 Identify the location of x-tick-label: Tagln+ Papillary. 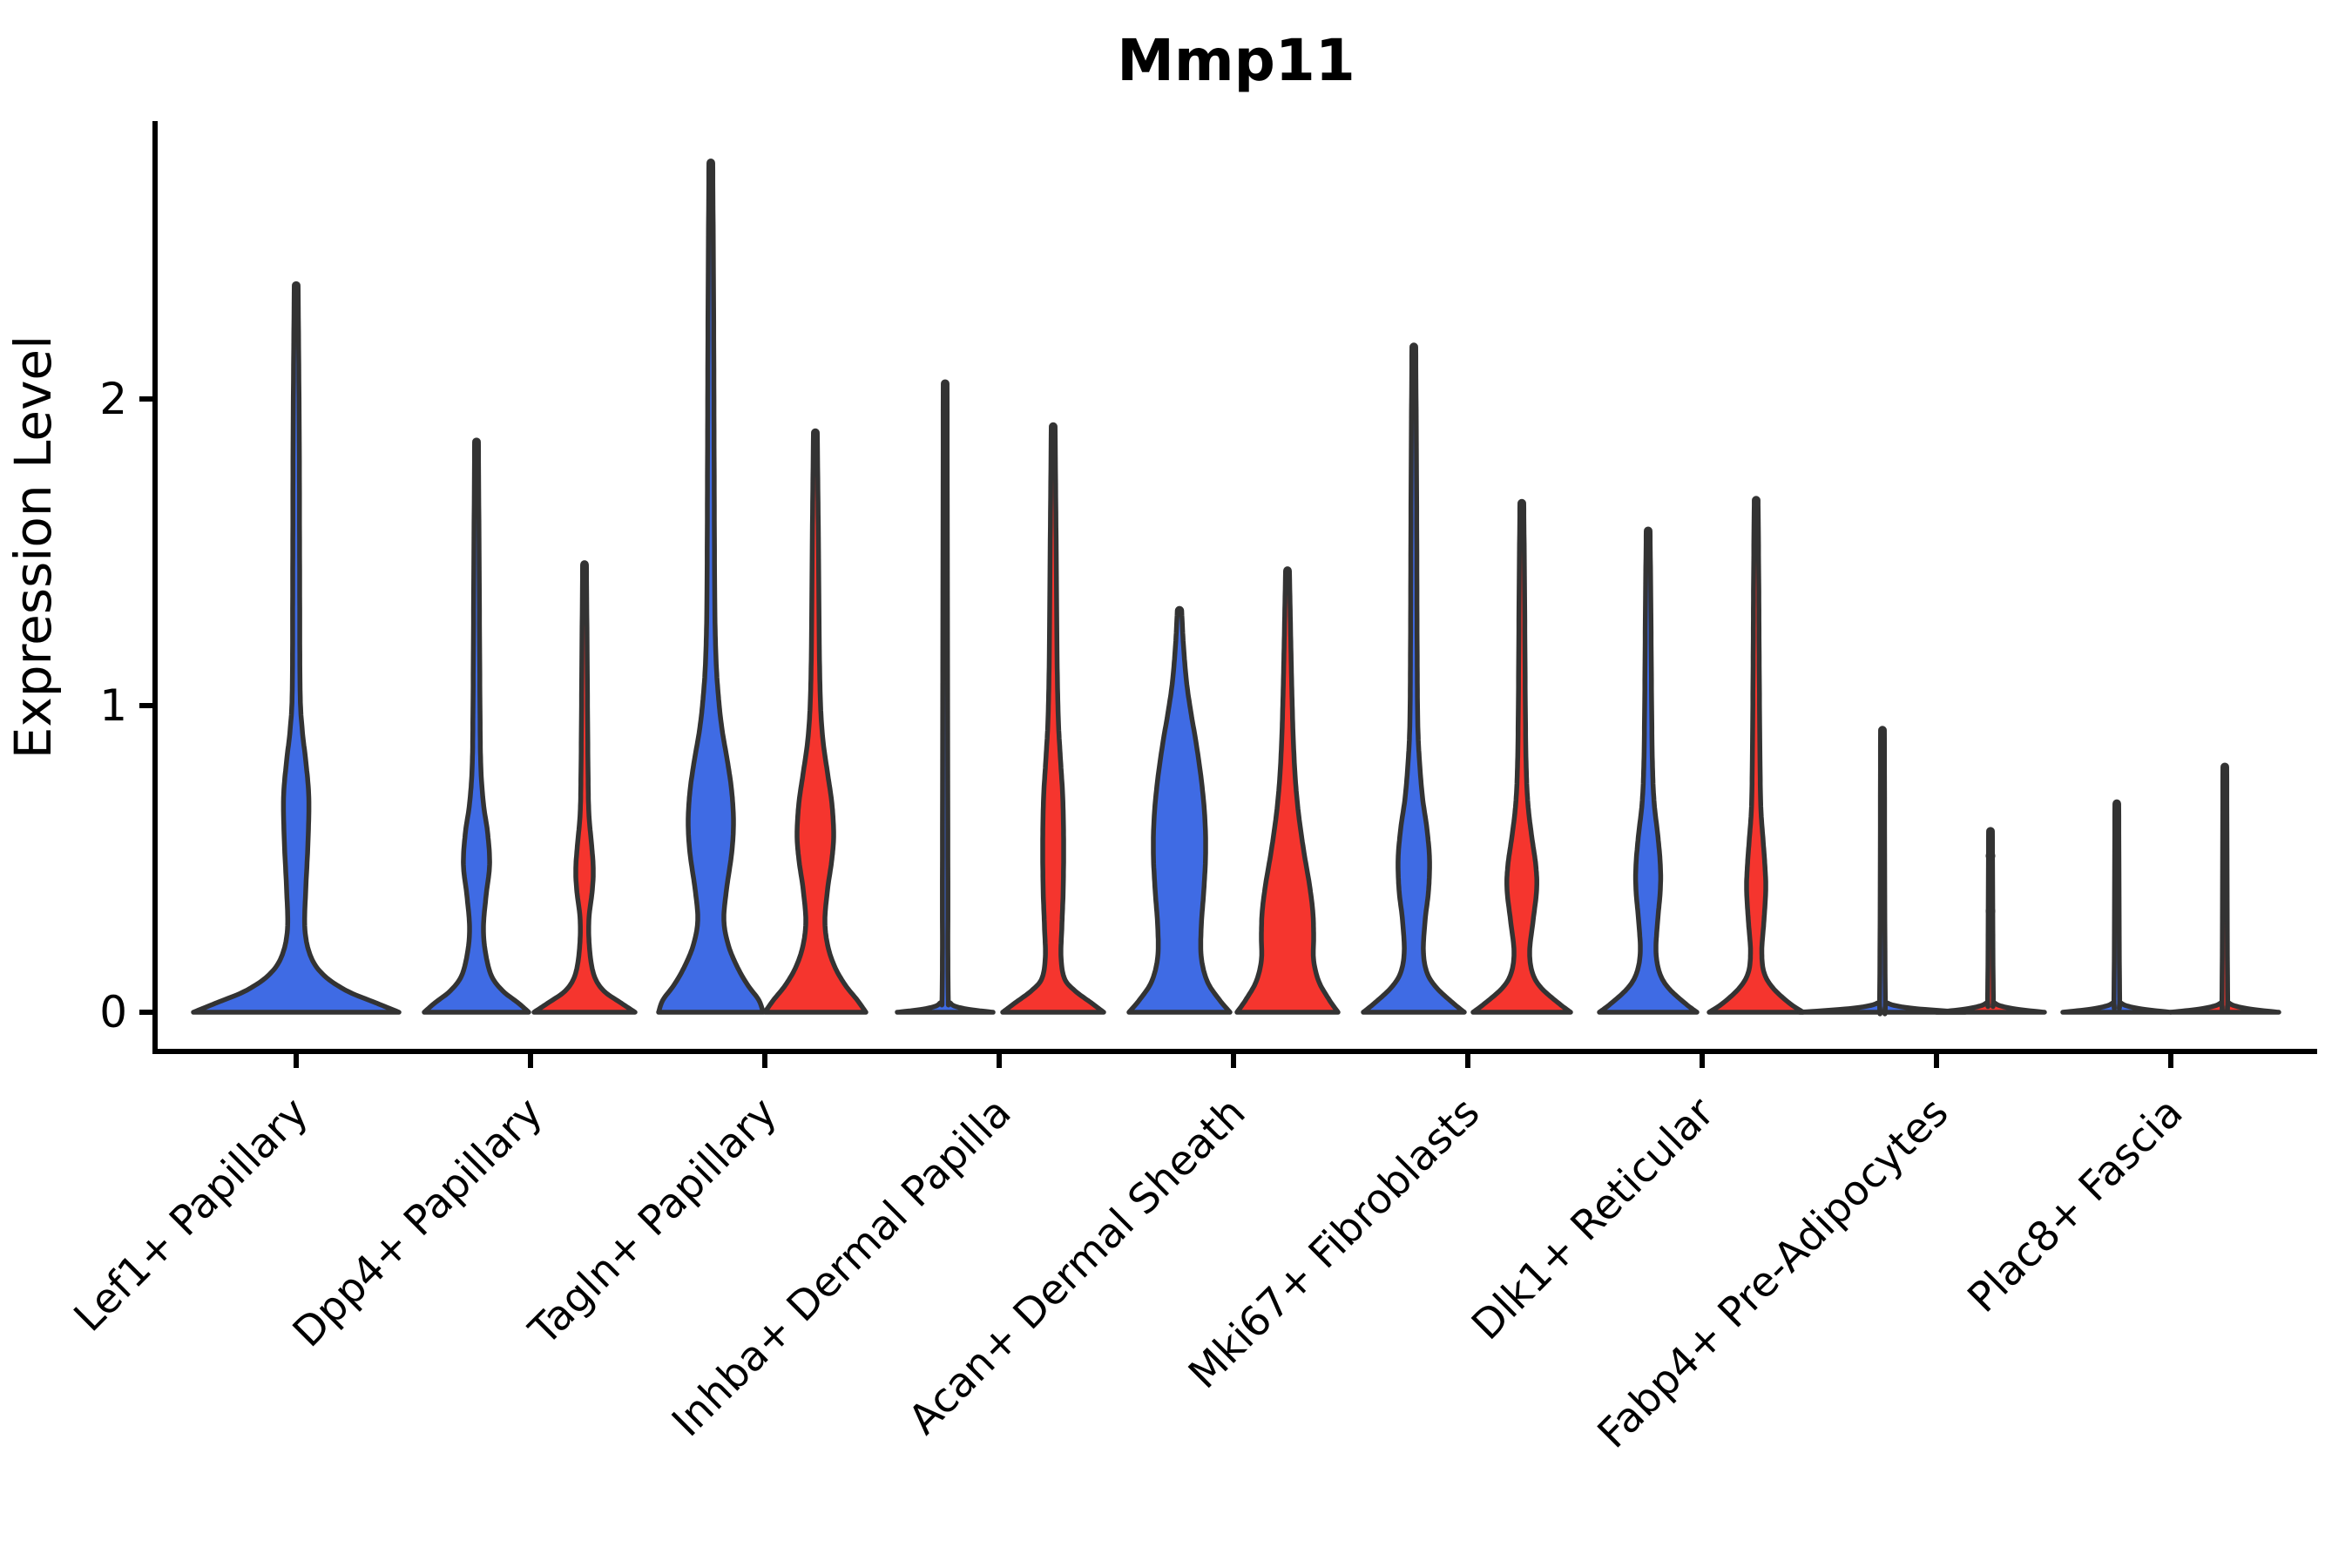
(653, 1222).